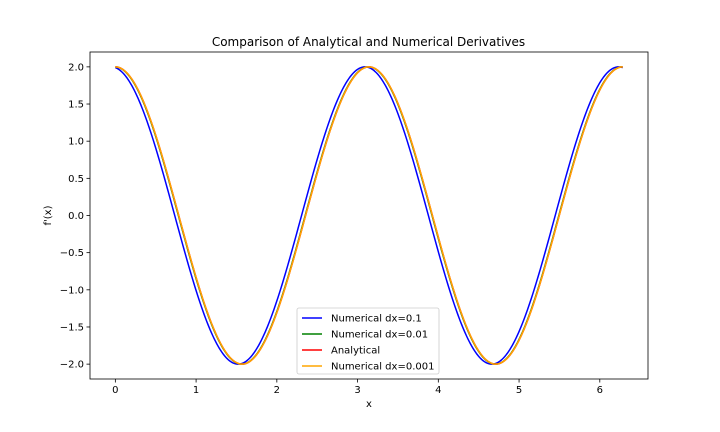 Image resolution: width=720 pixels, height=432 pixels. I want to click on y-axis-ticks: −2.0 −1.5 −1.0 −0.5 0.0 0.5 1.0 1.5 2.0, so click(75, 216).